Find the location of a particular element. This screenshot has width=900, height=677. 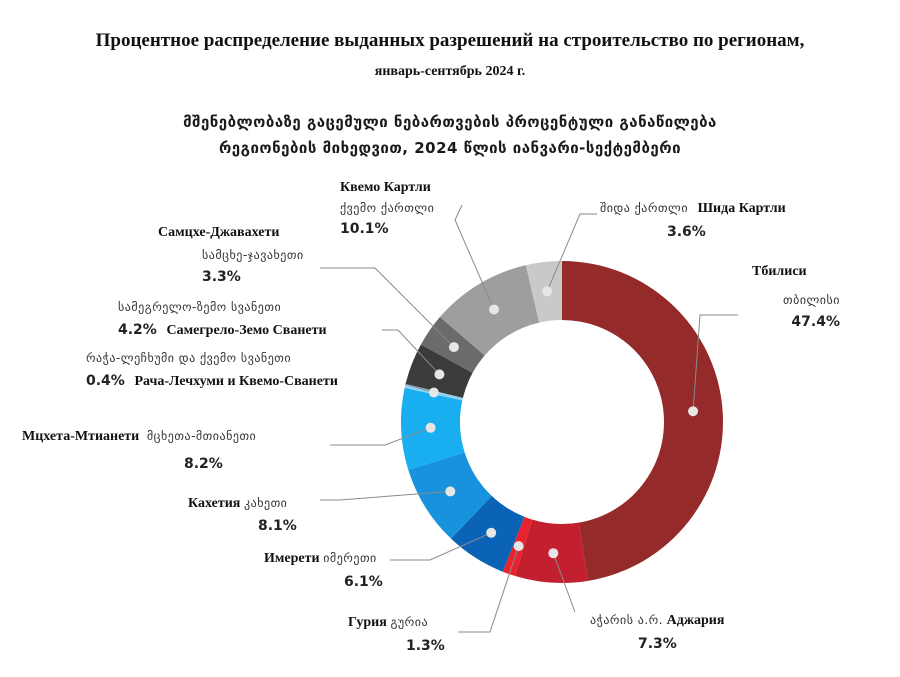

label-guria-pct: 1.3% is located at coordinates (425, 646).